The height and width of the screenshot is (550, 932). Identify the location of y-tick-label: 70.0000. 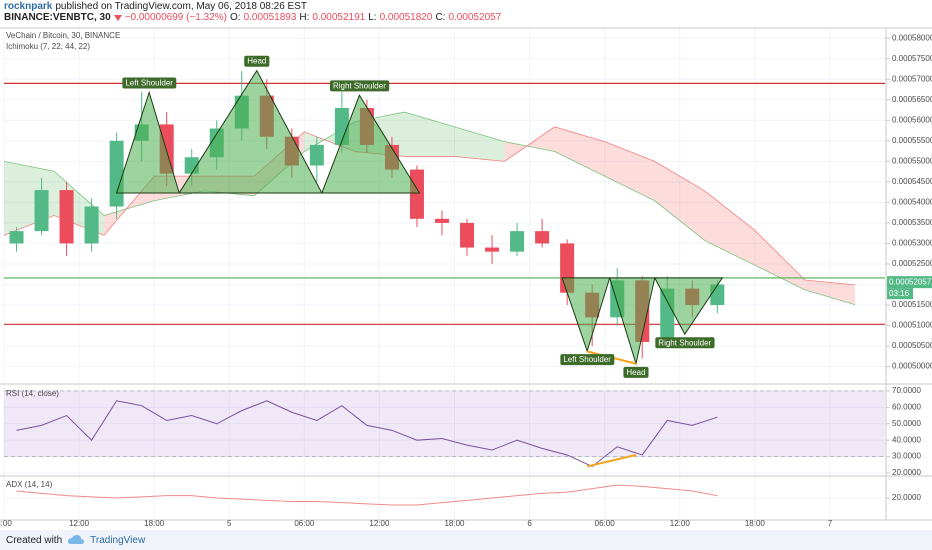
(906, 390).